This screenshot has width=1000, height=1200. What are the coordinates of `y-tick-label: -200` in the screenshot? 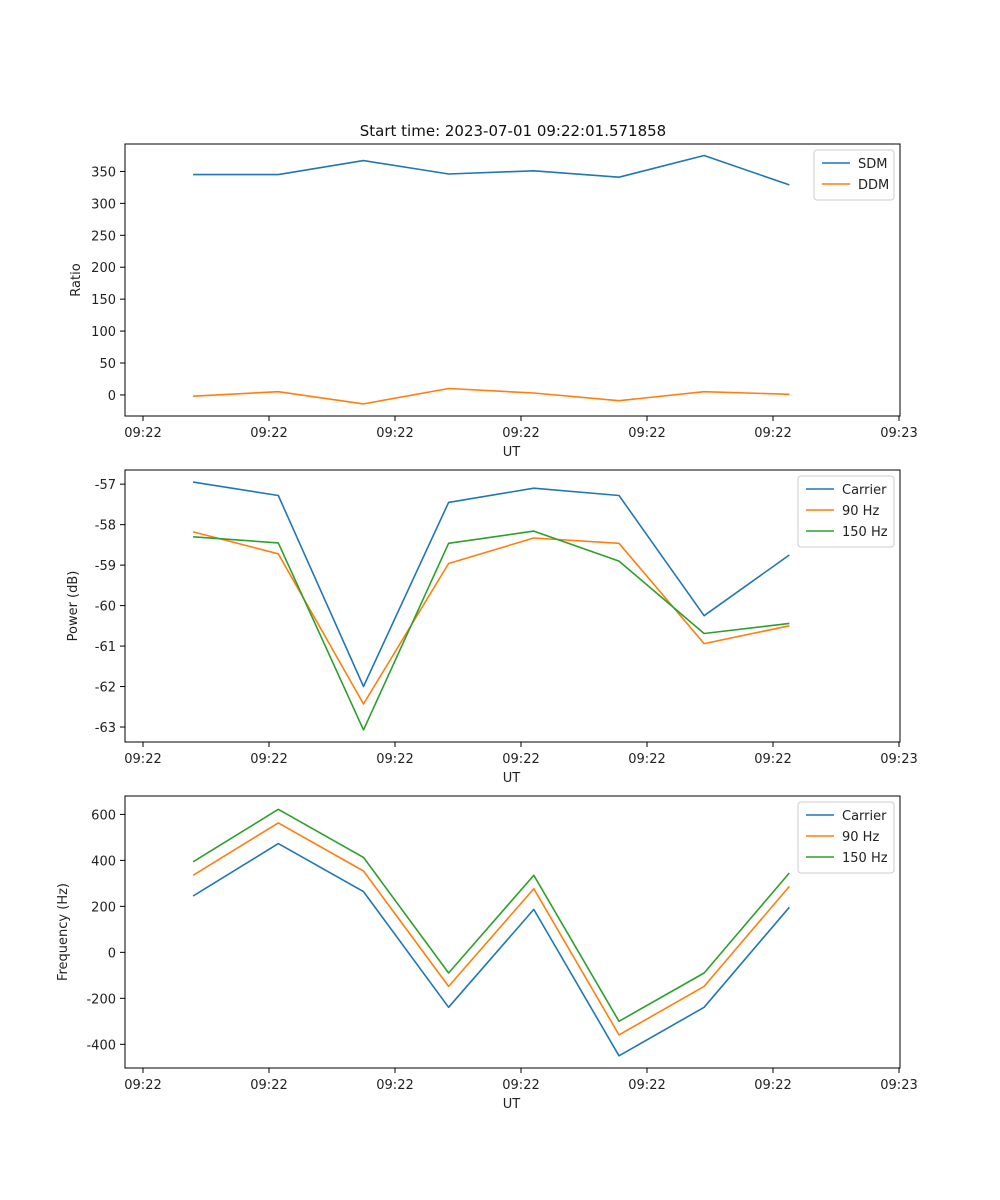 It's located at (101, 999).